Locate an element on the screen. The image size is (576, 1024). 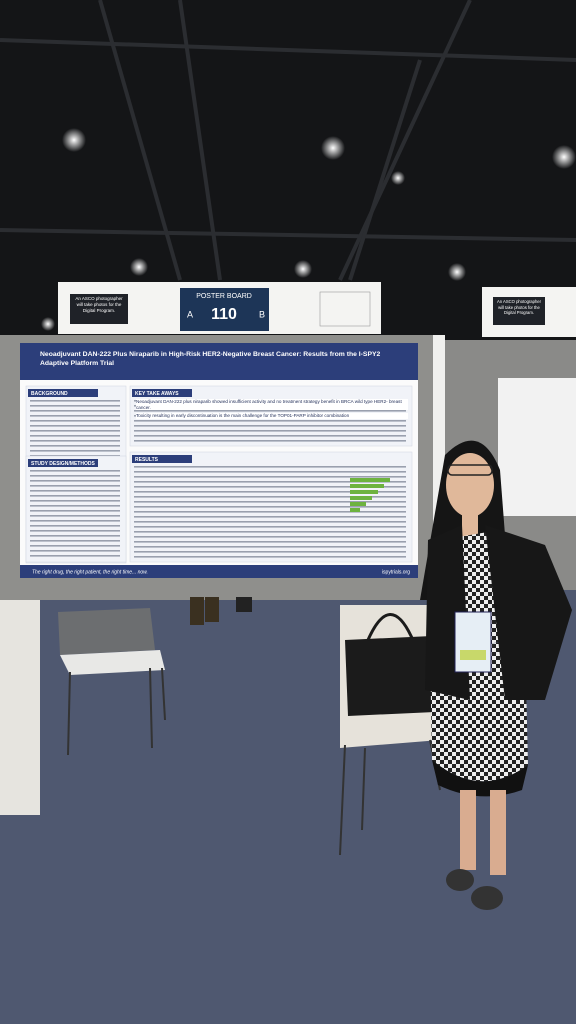
note-box is located at coordinates (99, 309).